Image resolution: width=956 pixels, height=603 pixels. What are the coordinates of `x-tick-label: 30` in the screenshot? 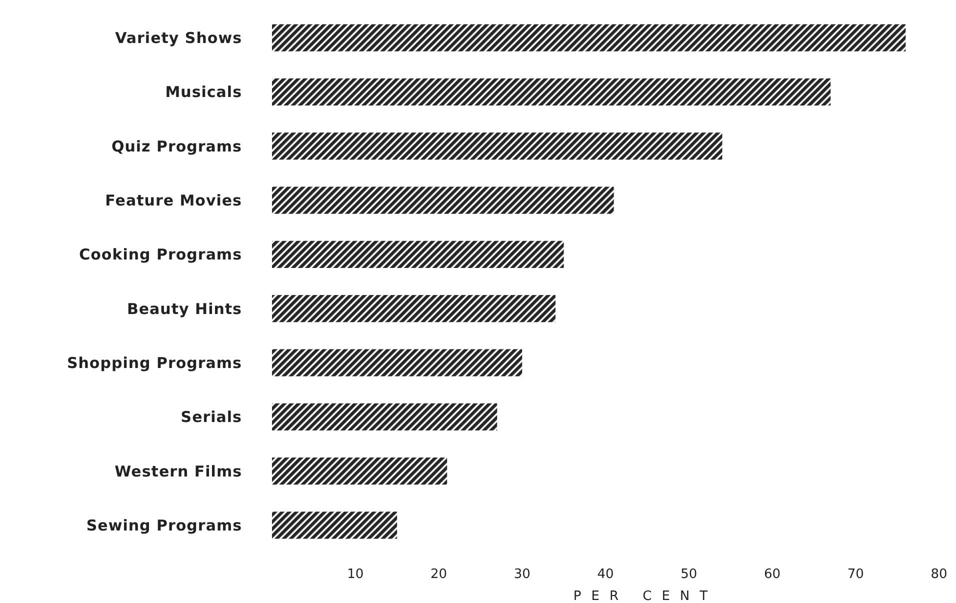 It's located at (522, 574).